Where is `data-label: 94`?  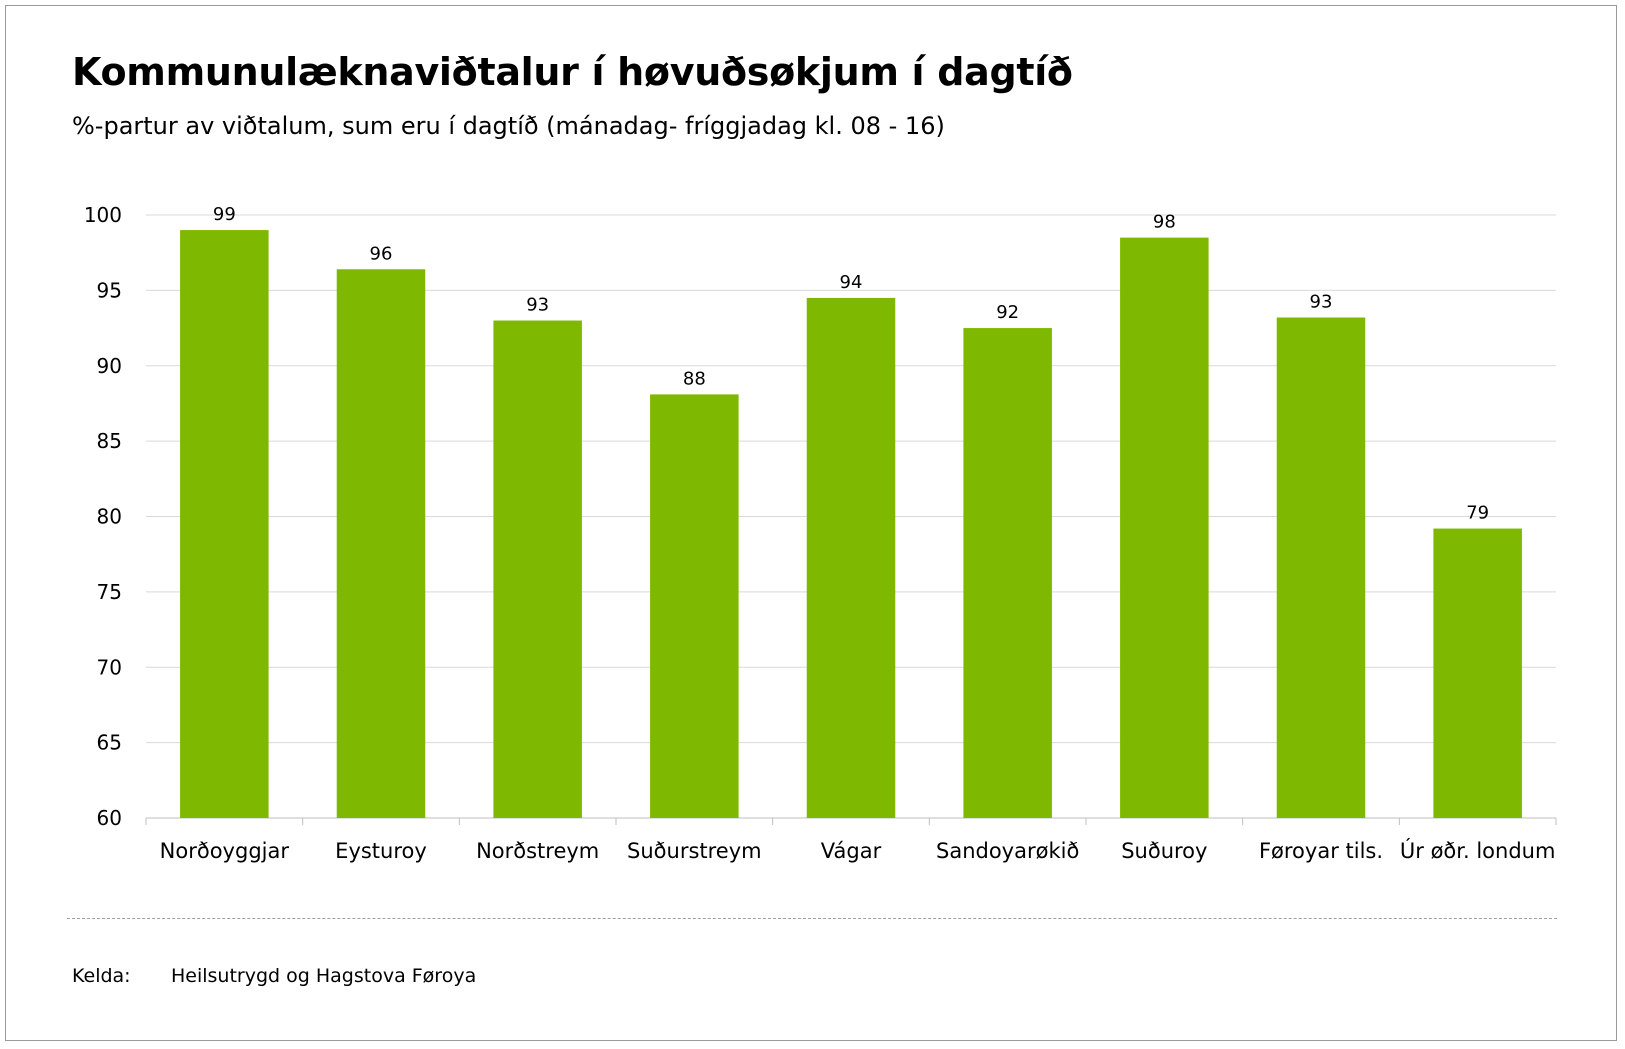
data-label: 94 is located at coordinates (851, 282).